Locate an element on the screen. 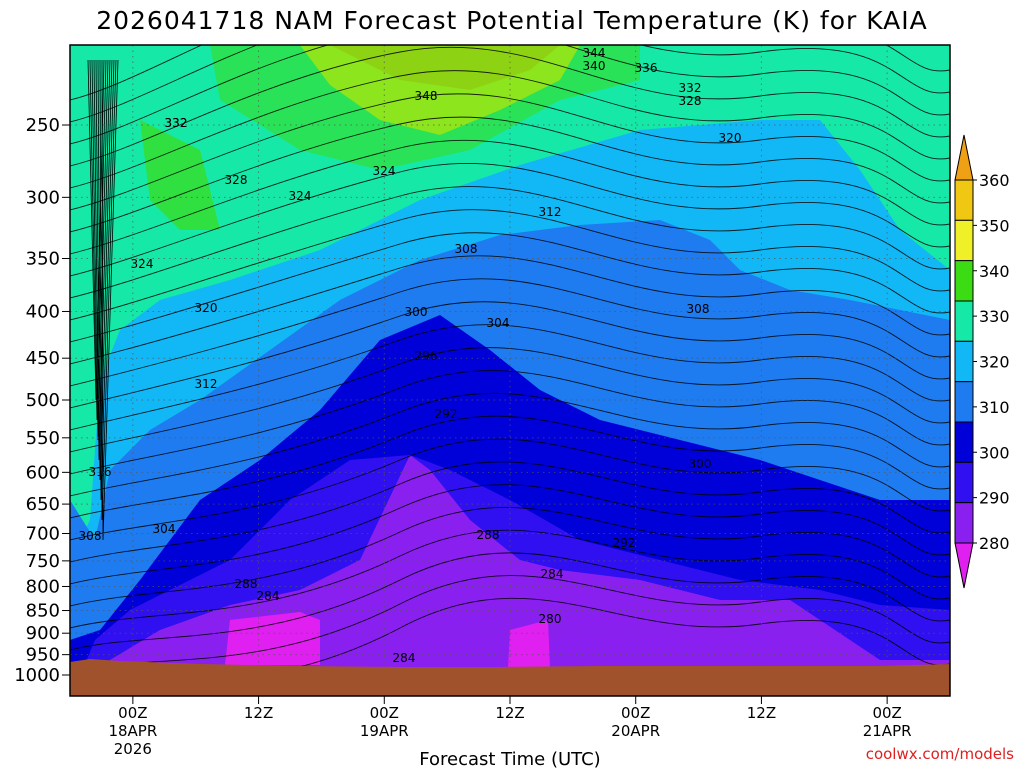 Image resolution: width=1024 pixels, height=768 pixels. x-tick-label: 2026 is located at coordinates (133, 749).